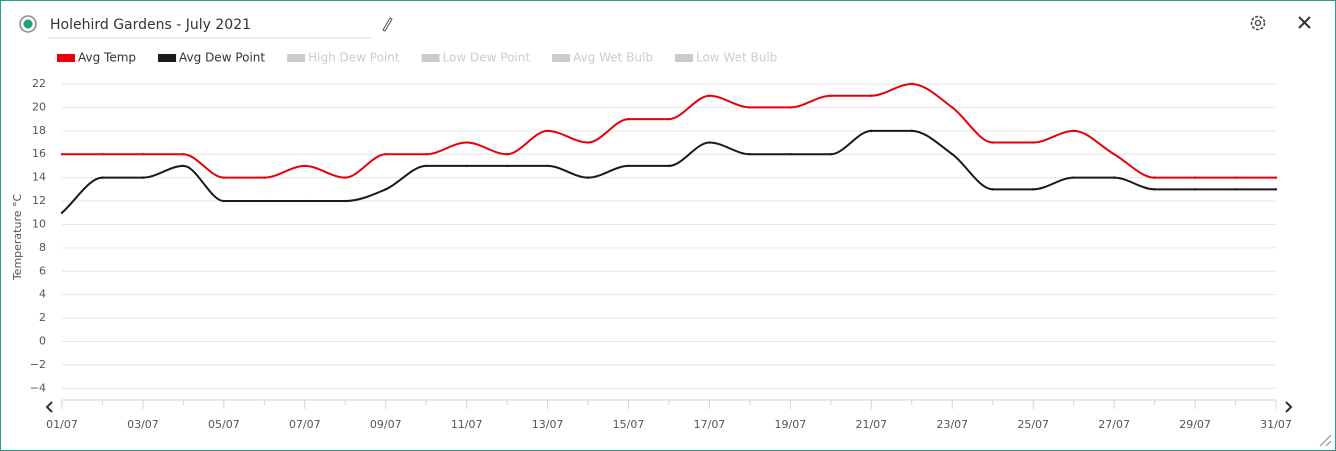  Describe the element at coordinates (42, 294) in the screenshot. I see `y-tick-label: 4` at that location.